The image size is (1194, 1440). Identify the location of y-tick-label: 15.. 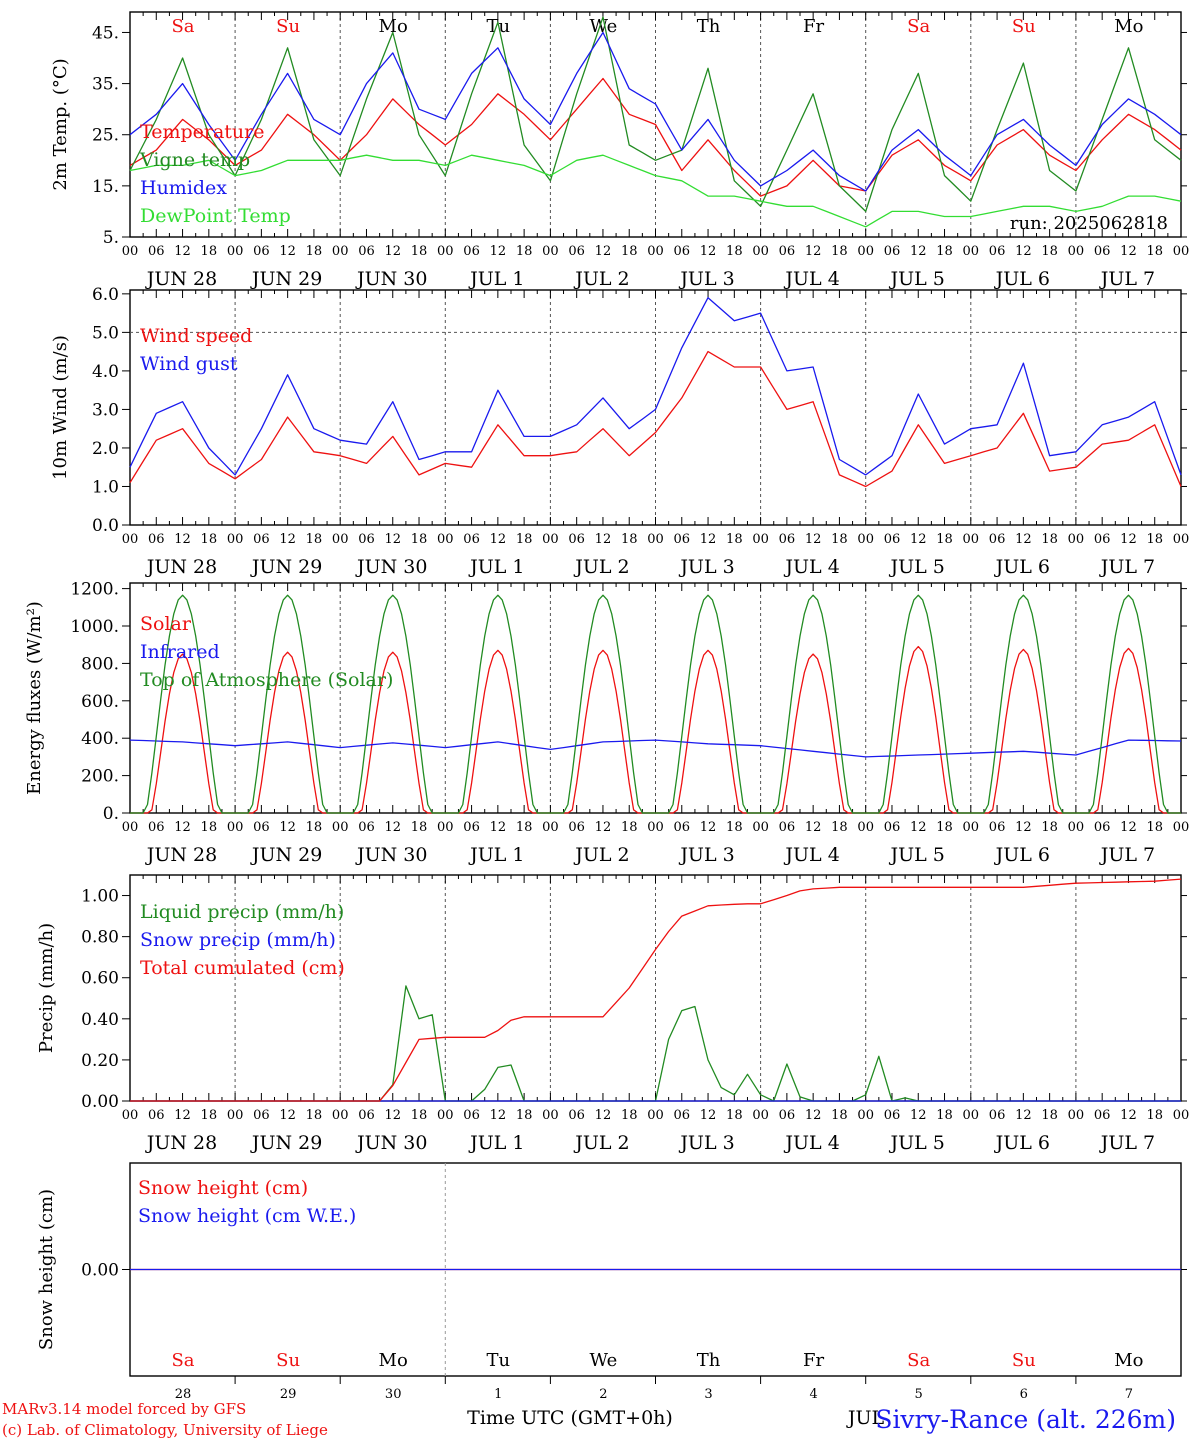
(105, 187).